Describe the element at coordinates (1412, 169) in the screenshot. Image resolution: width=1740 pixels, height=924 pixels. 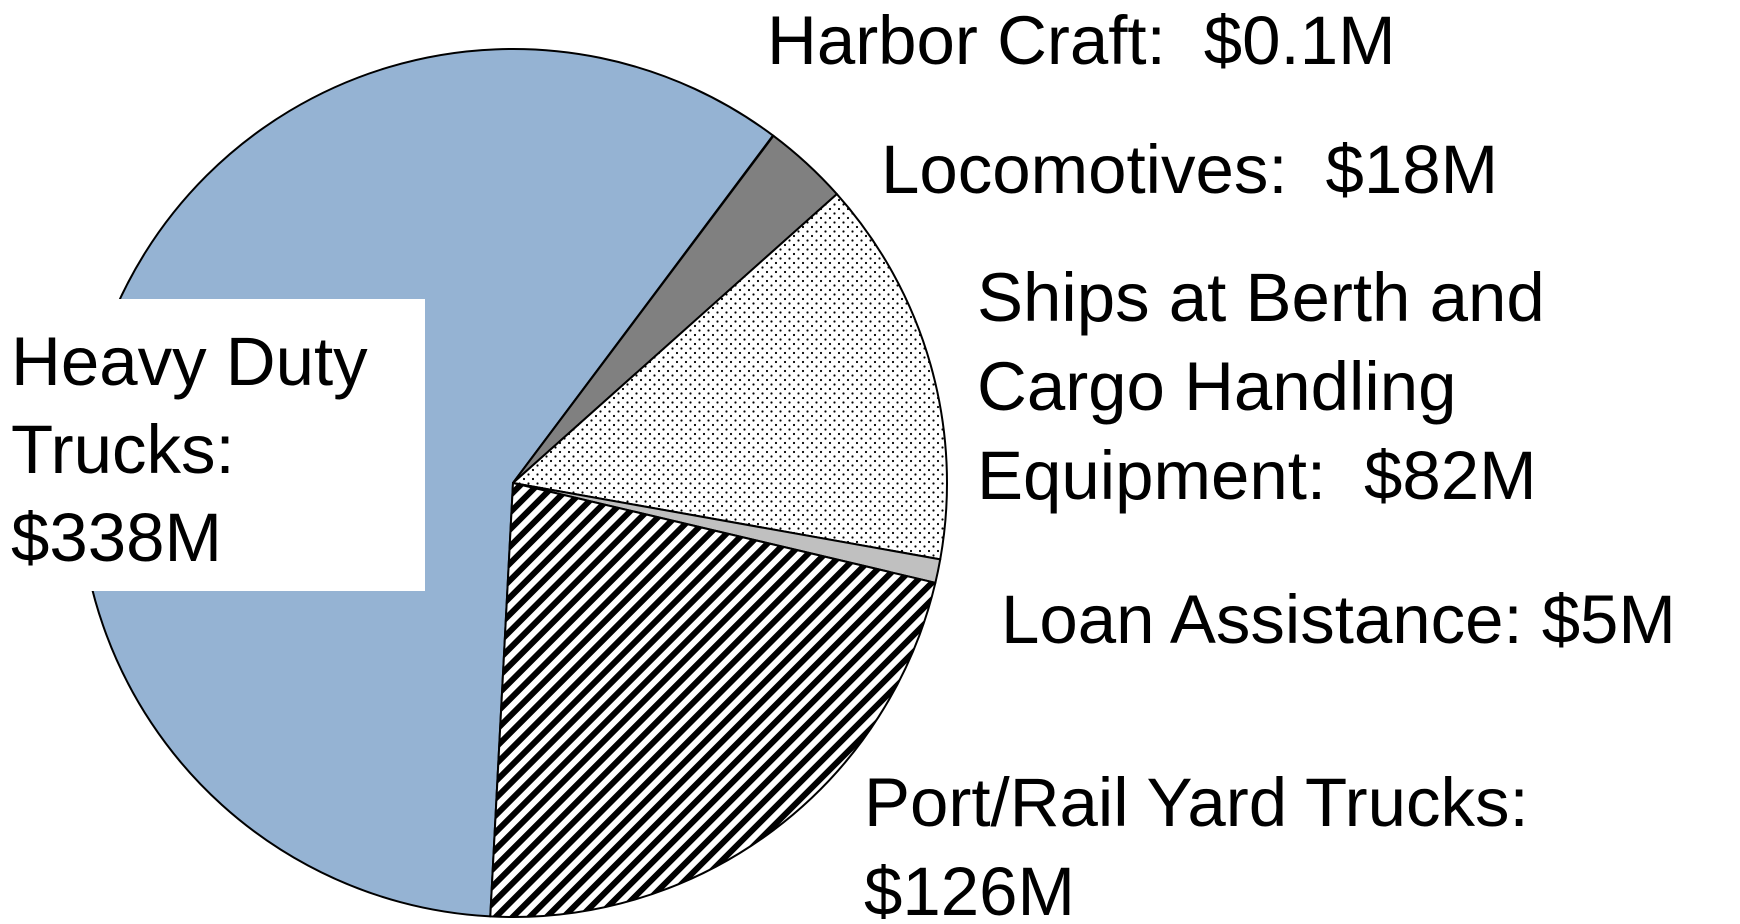
I see `value-label: $18M` at that location.